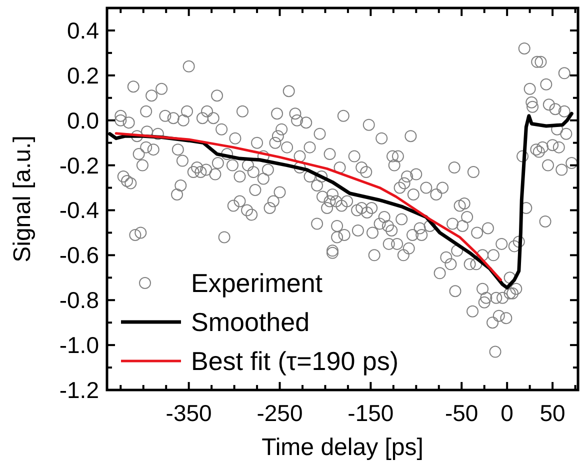 This screenshot has width=580, height=465. What do you see at coordinates (83, 120) in the screenshot?
I see `y-tick-label: 0.0` at bounding box center [83, 120].